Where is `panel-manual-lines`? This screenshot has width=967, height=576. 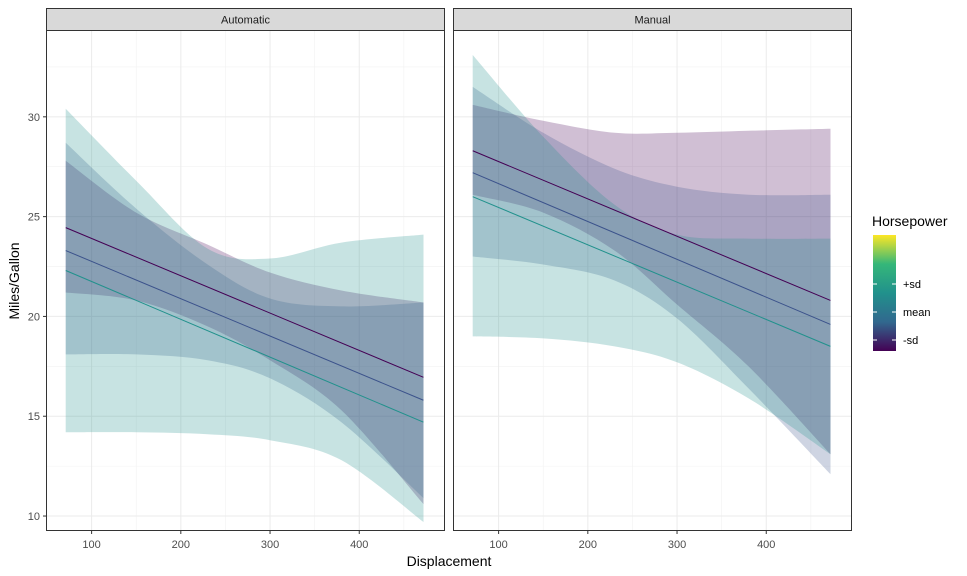
panel-manual-lines is located at coordinates (651, 248).